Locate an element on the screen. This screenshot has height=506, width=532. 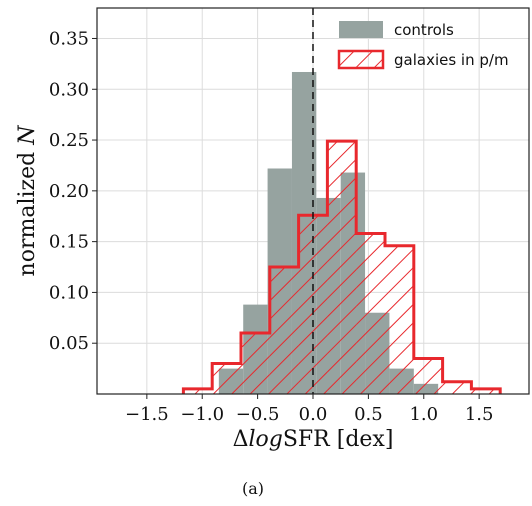
x-tick-label: 0.0 is located at coordinates (313, 414).